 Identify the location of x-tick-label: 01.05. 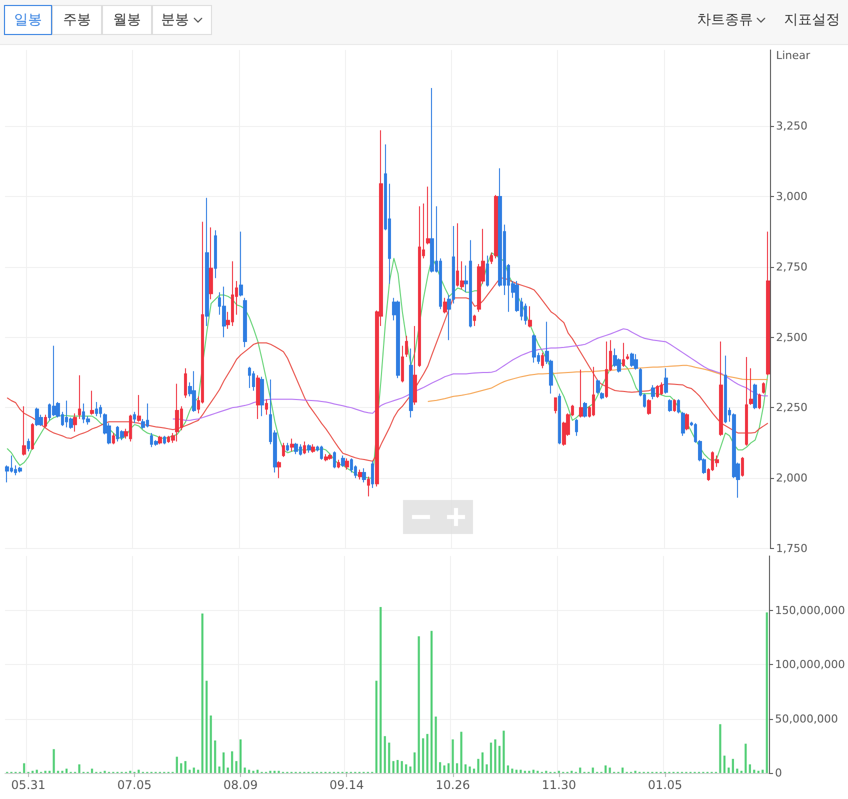
(665, 785).